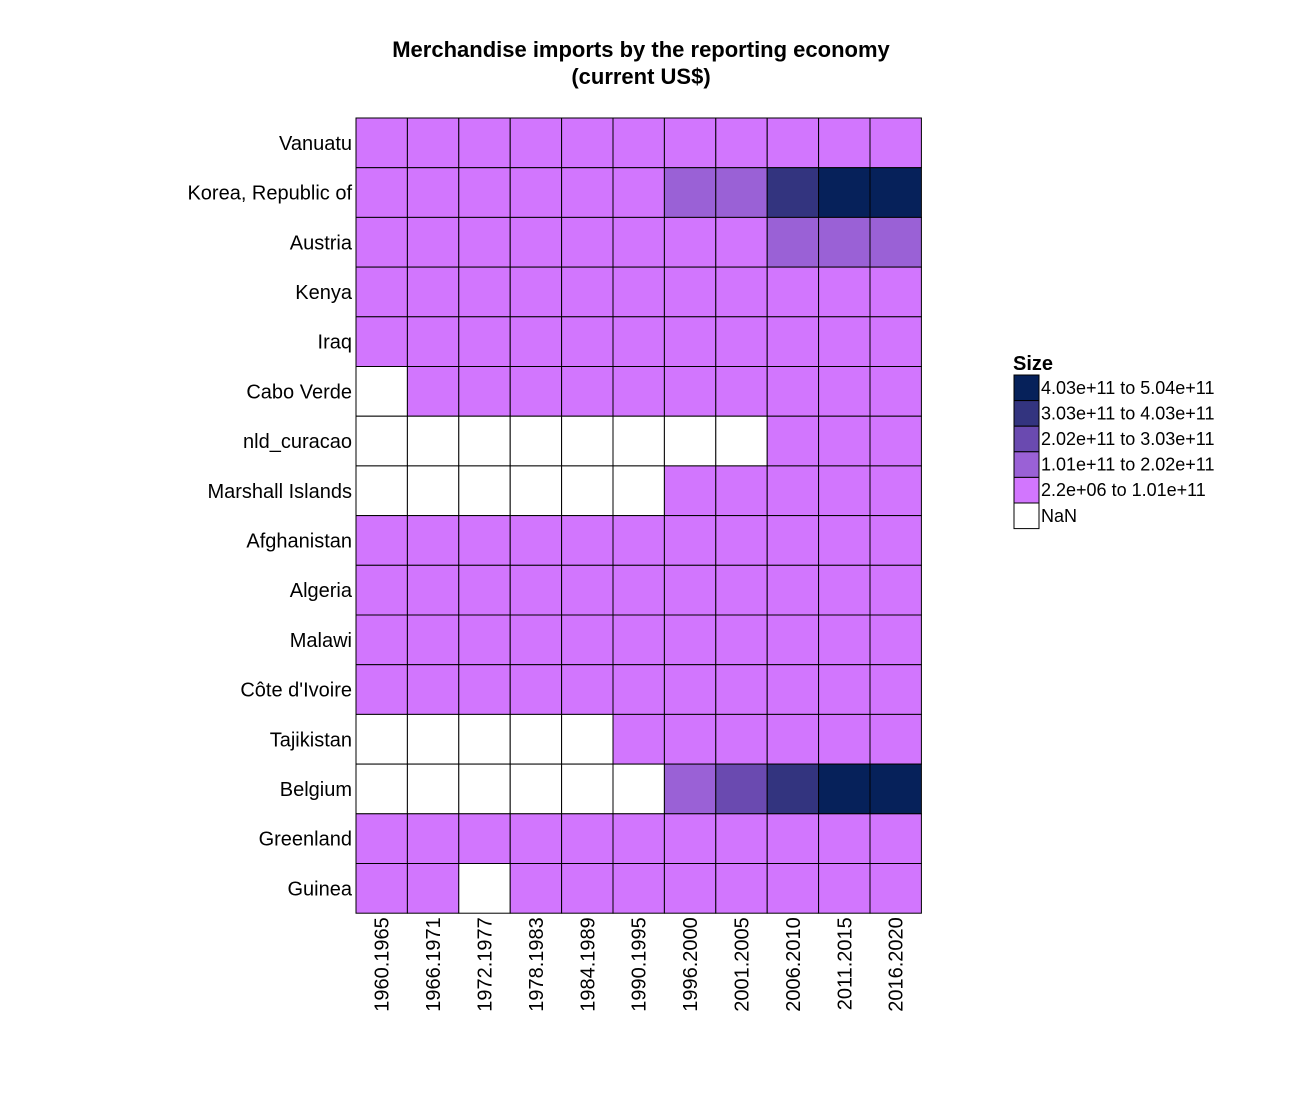  What do you see at coordinates (316, 790) in the screenshot?
I see `row-label: Belgium` at bounding box center [316, 790].